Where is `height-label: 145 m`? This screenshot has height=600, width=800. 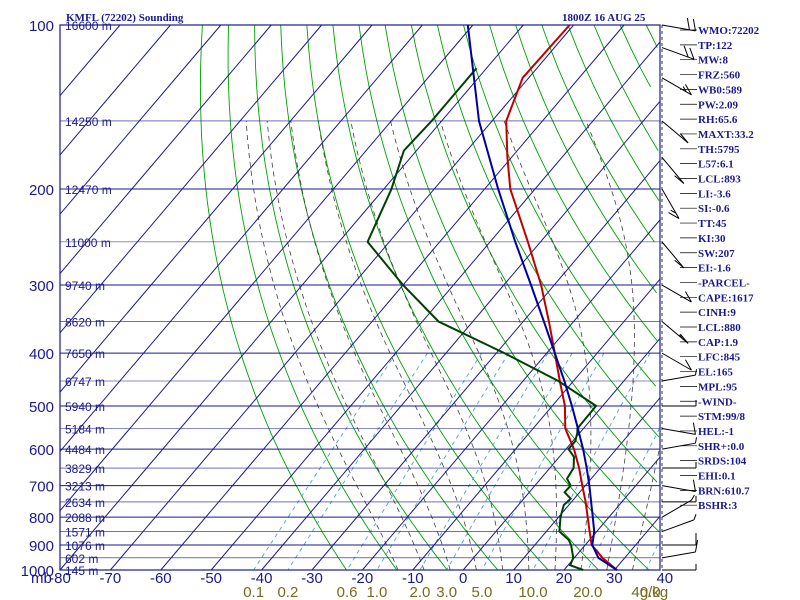 height-label: 145 m is located at coordinates (81, 571).